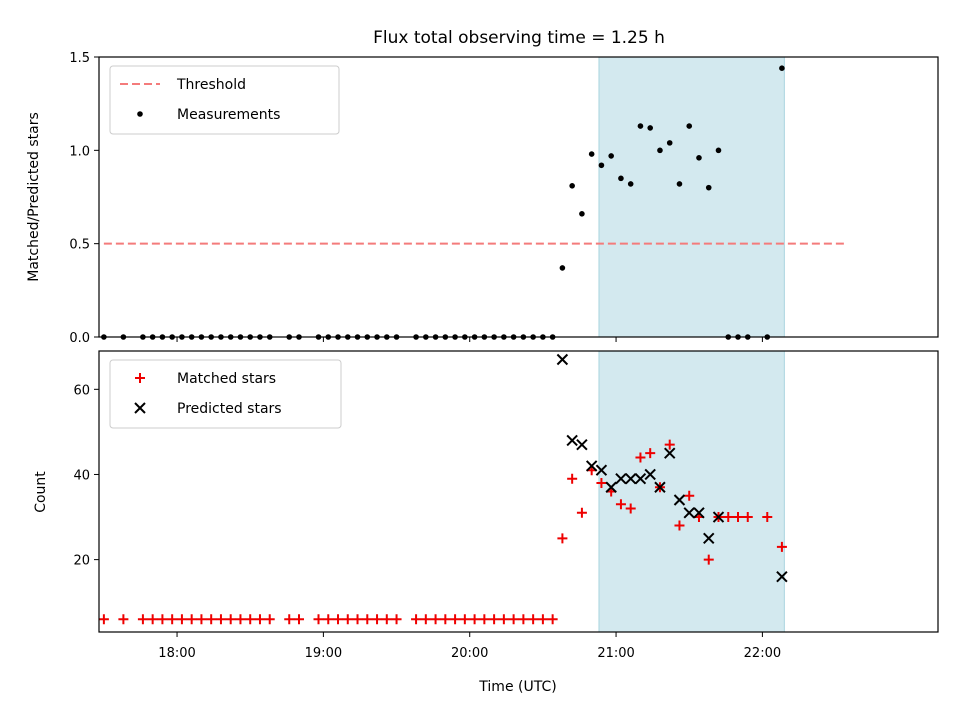  Describe the element at coordinates (79, 151) in the screenshot. I see `top-y-tick-label: 1.0` at that location.